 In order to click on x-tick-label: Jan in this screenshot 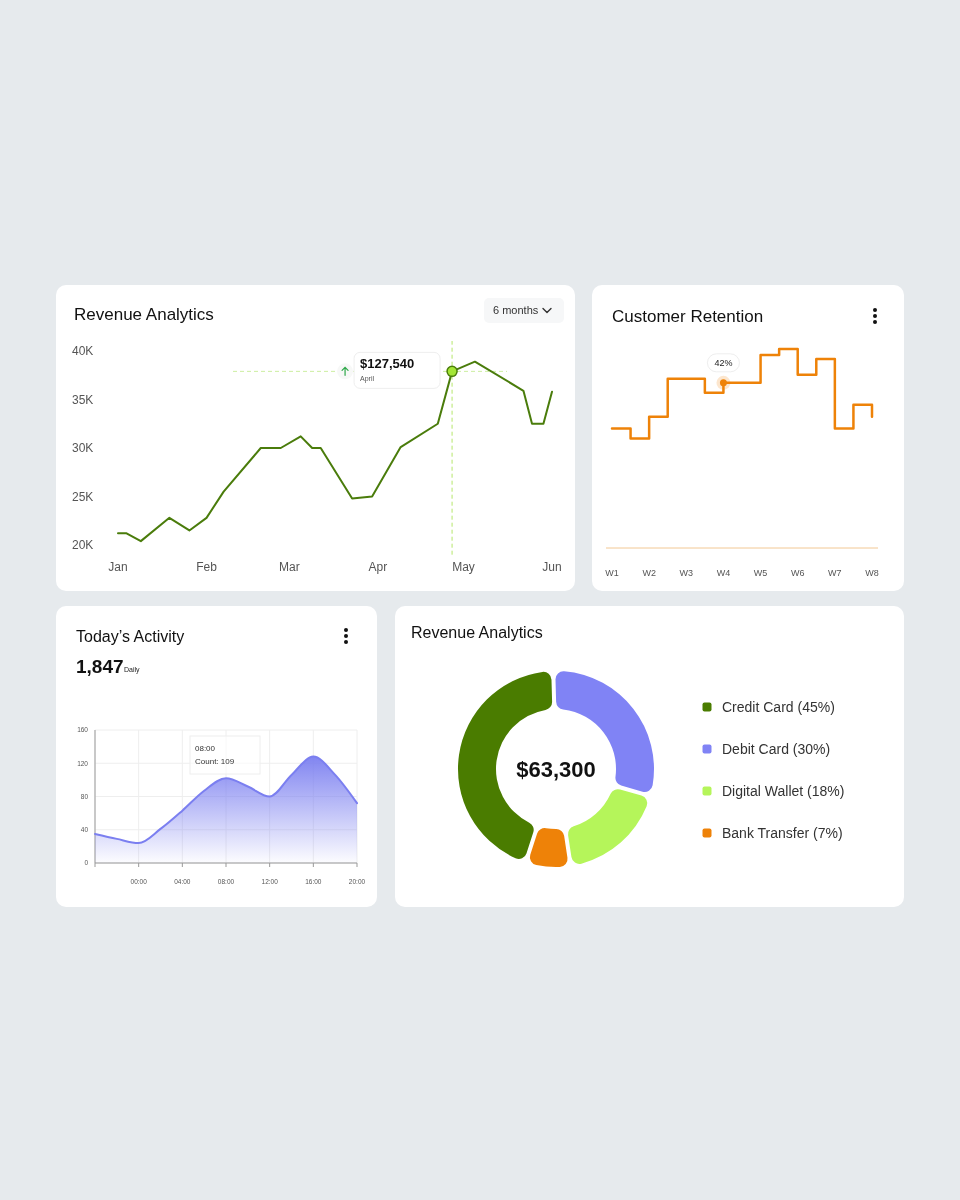, I will do `click(118, 567)`.